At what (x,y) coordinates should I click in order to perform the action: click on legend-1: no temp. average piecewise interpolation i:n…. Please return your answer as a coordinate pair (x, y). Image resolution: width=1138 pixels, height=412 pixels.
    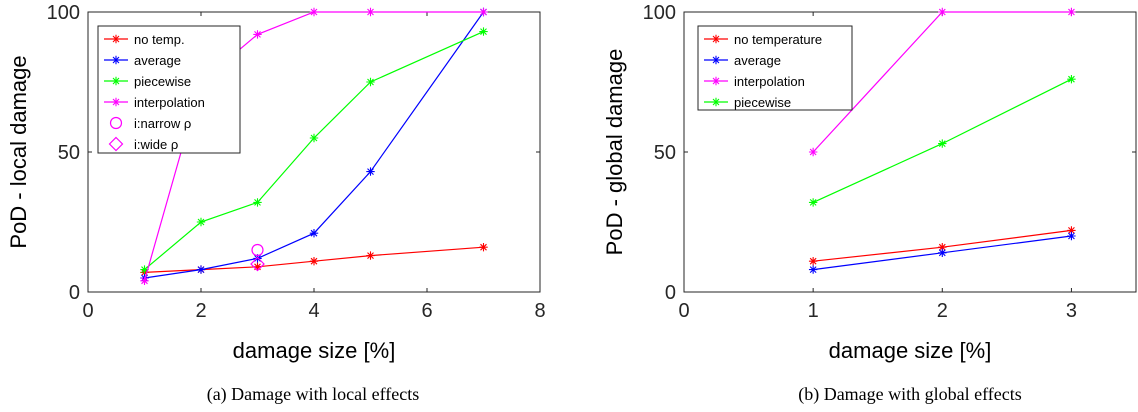
    Looking at the image, I should click on (169, 89).